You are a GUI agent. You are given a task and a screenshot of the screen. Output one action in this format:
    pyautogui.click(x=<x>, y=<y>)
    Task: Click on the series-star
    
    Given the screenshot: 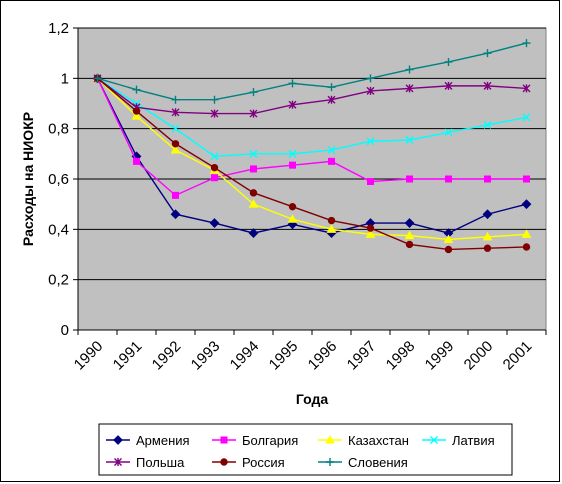 What is the action you would take?
    pyautogui.click(x=312, y=96)
    